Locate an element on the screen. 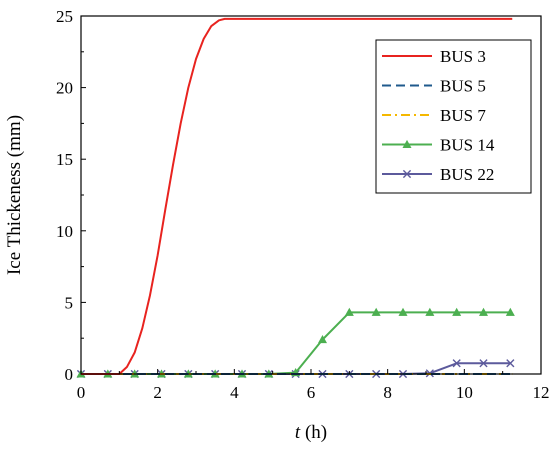 This screenshot has width=550, height=452. x-tick-label: 2 is located at coordinates (157, 392).